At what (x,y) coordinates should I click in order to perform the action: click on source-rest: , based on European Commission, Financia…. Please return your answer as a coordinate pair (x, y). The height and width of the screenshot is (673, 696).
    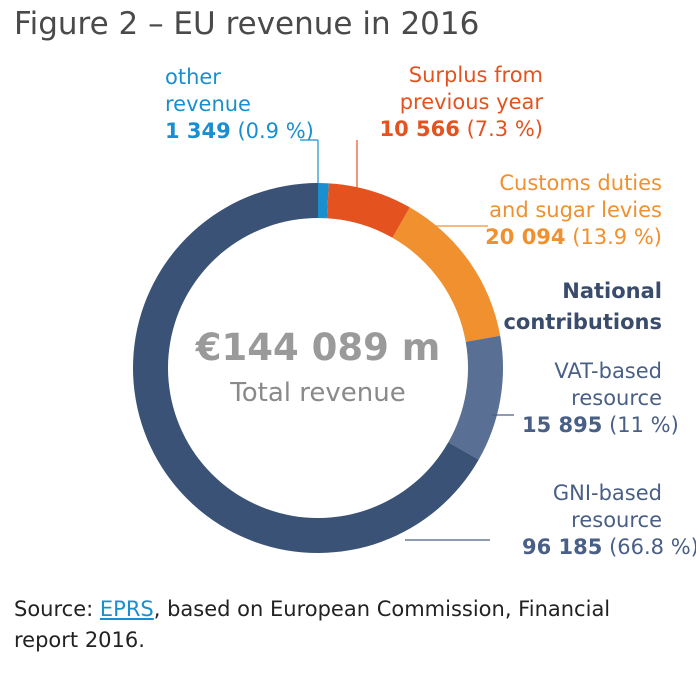
    Looking at the image, I should click on (312, 624).